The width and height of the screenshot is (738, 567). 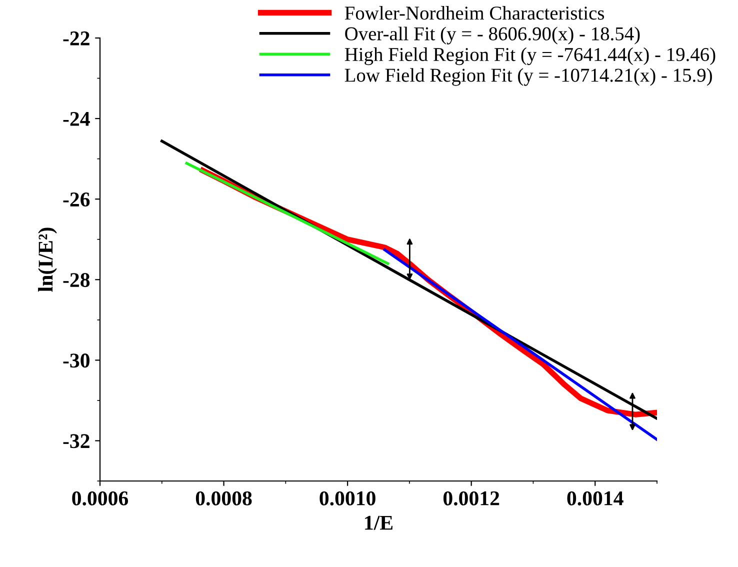 I want to click on y-tick-label: -24, so click(x=76, y=119).